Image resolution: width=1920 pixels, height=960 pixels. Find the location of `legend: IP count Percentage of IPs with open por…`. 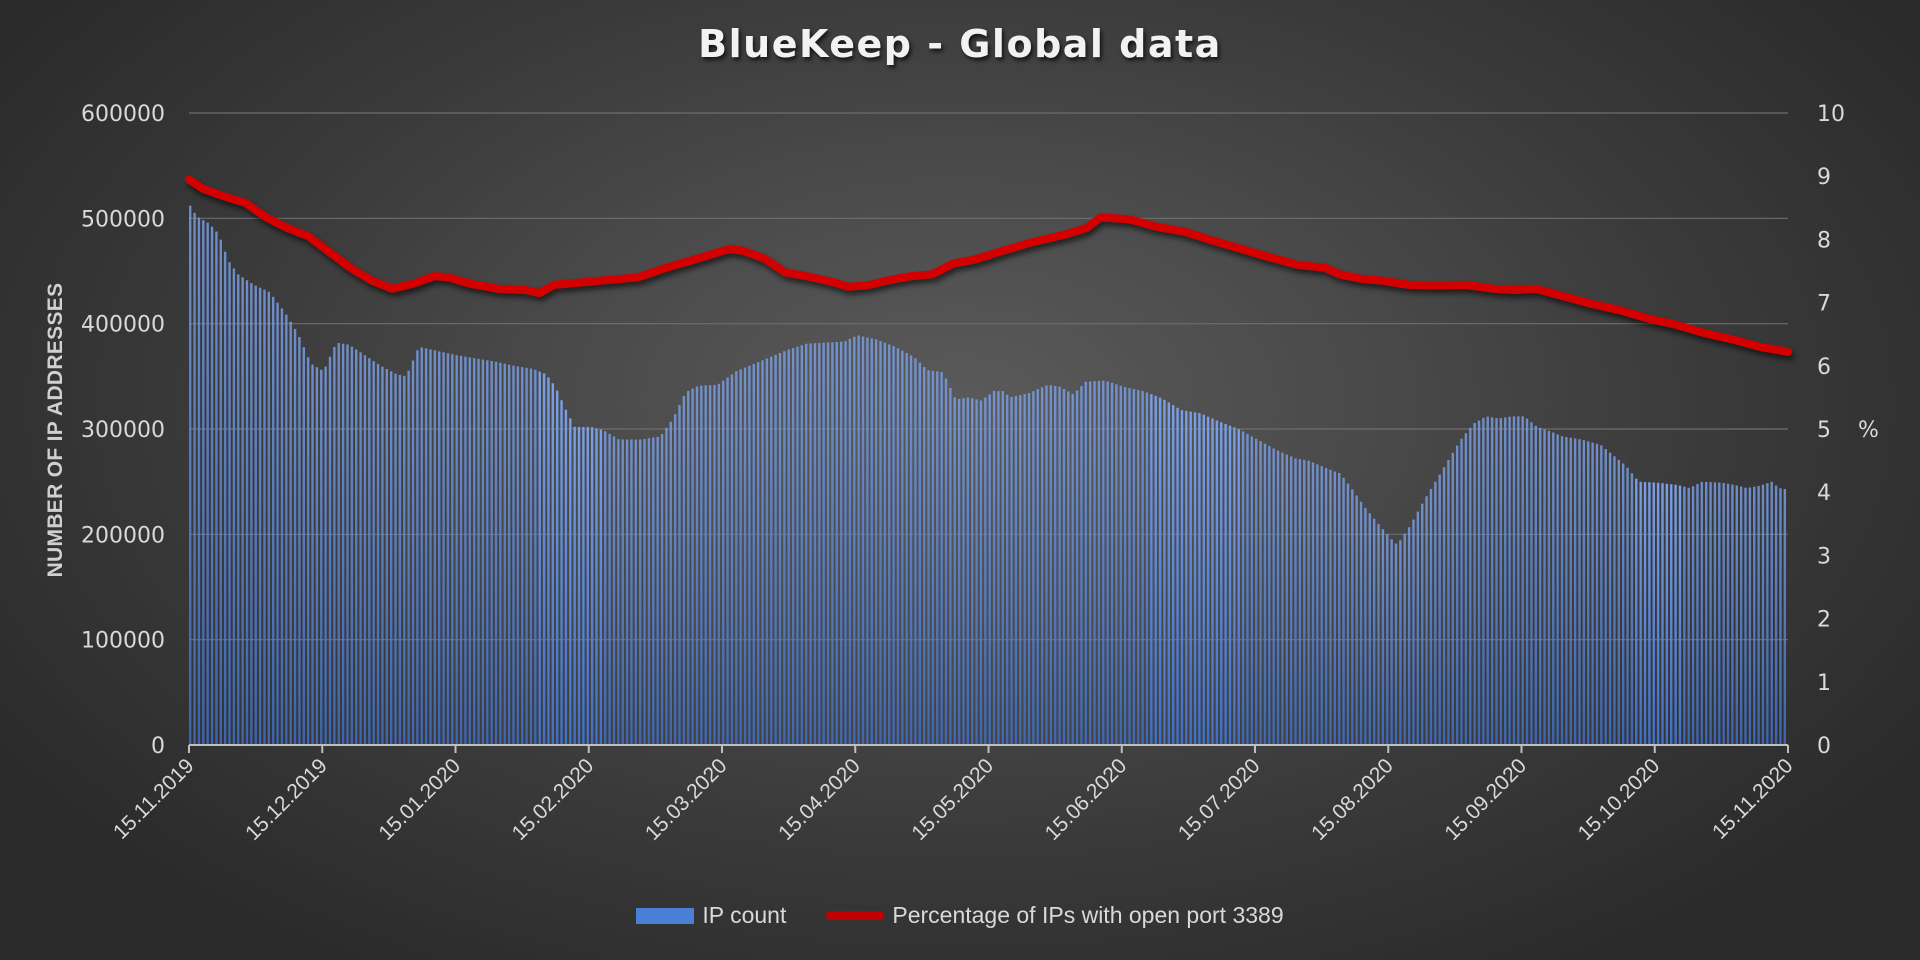

legend: IP count Percentage of IPs with open por… is located at coordinates (960, 915).